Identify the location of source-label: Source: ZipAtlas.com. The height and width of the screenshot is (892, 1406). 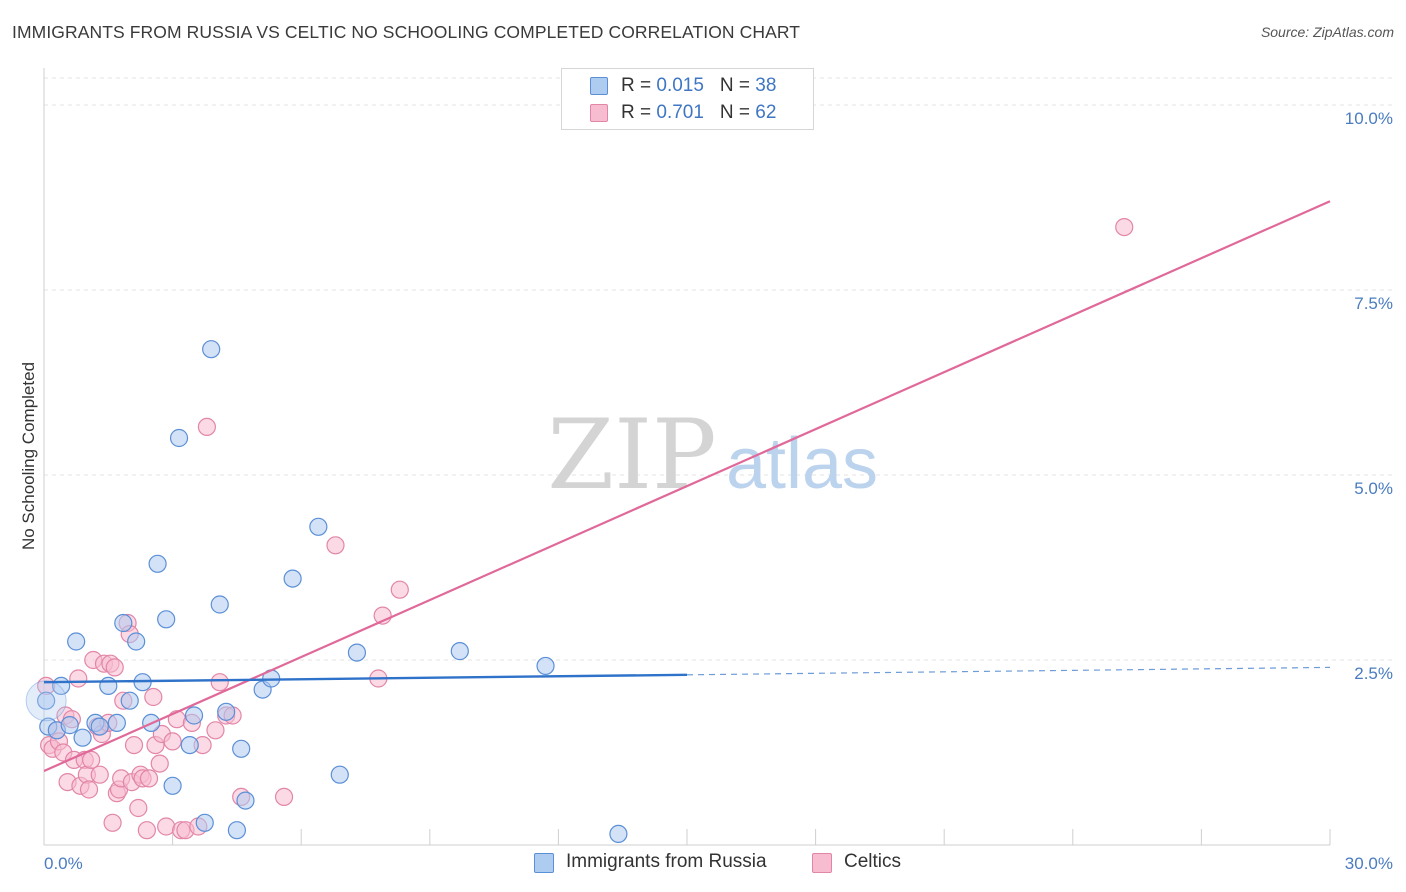
(1327, 32).